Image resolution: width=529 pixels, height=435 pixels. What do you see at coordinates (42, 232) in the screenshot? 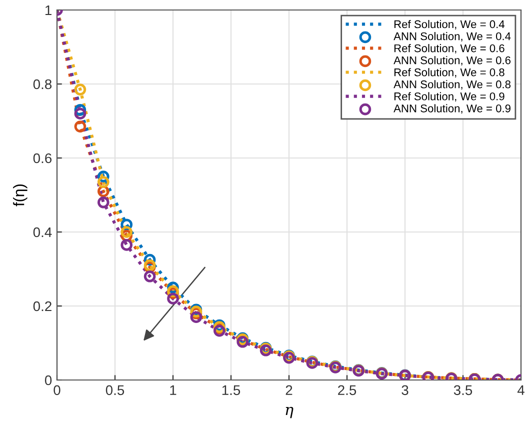
I see `y-tick-label: 0.4` at bounding box center [42, 232].